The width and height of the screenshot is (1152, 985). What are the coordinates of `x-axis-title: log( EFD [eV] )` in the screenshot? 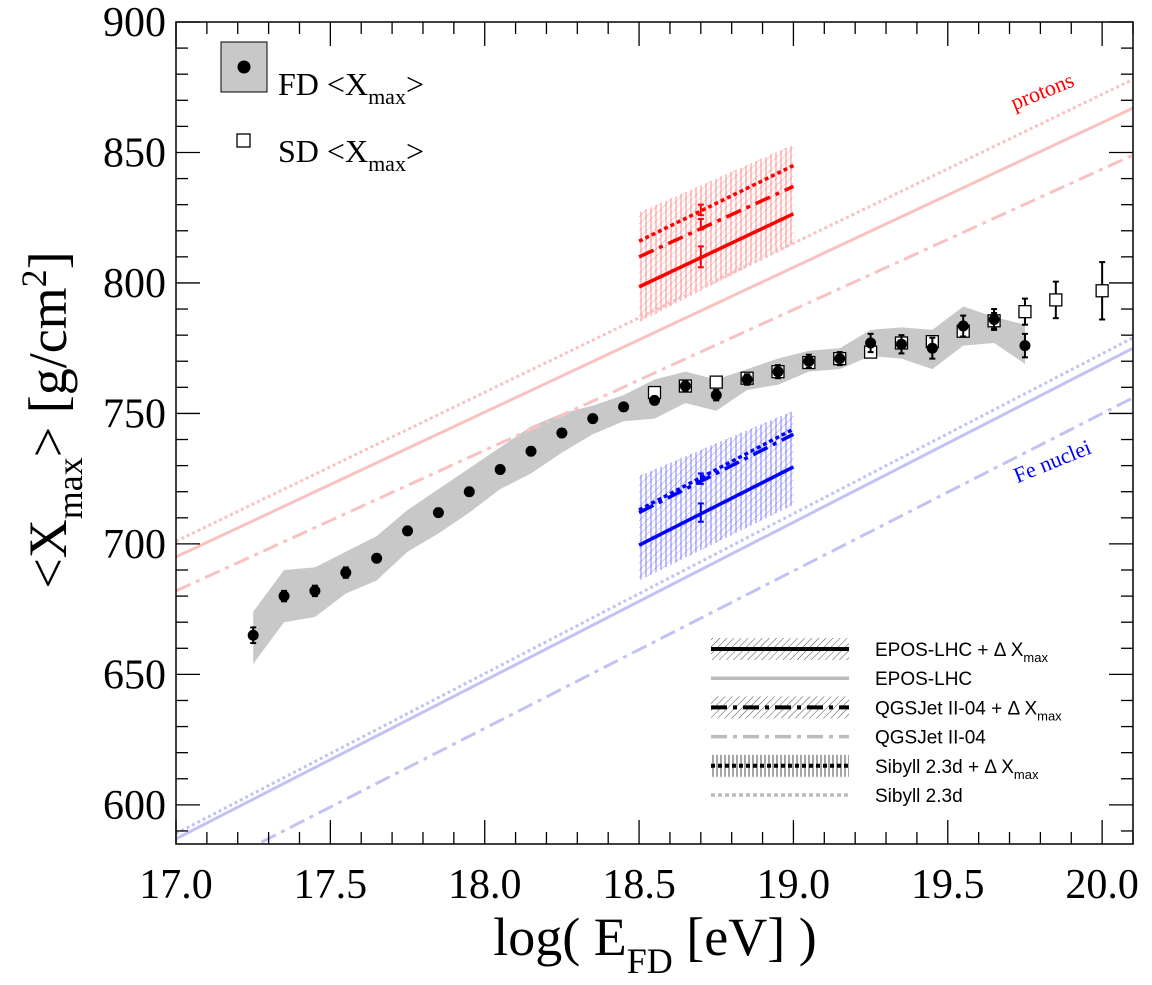 It's located at (654, 944).